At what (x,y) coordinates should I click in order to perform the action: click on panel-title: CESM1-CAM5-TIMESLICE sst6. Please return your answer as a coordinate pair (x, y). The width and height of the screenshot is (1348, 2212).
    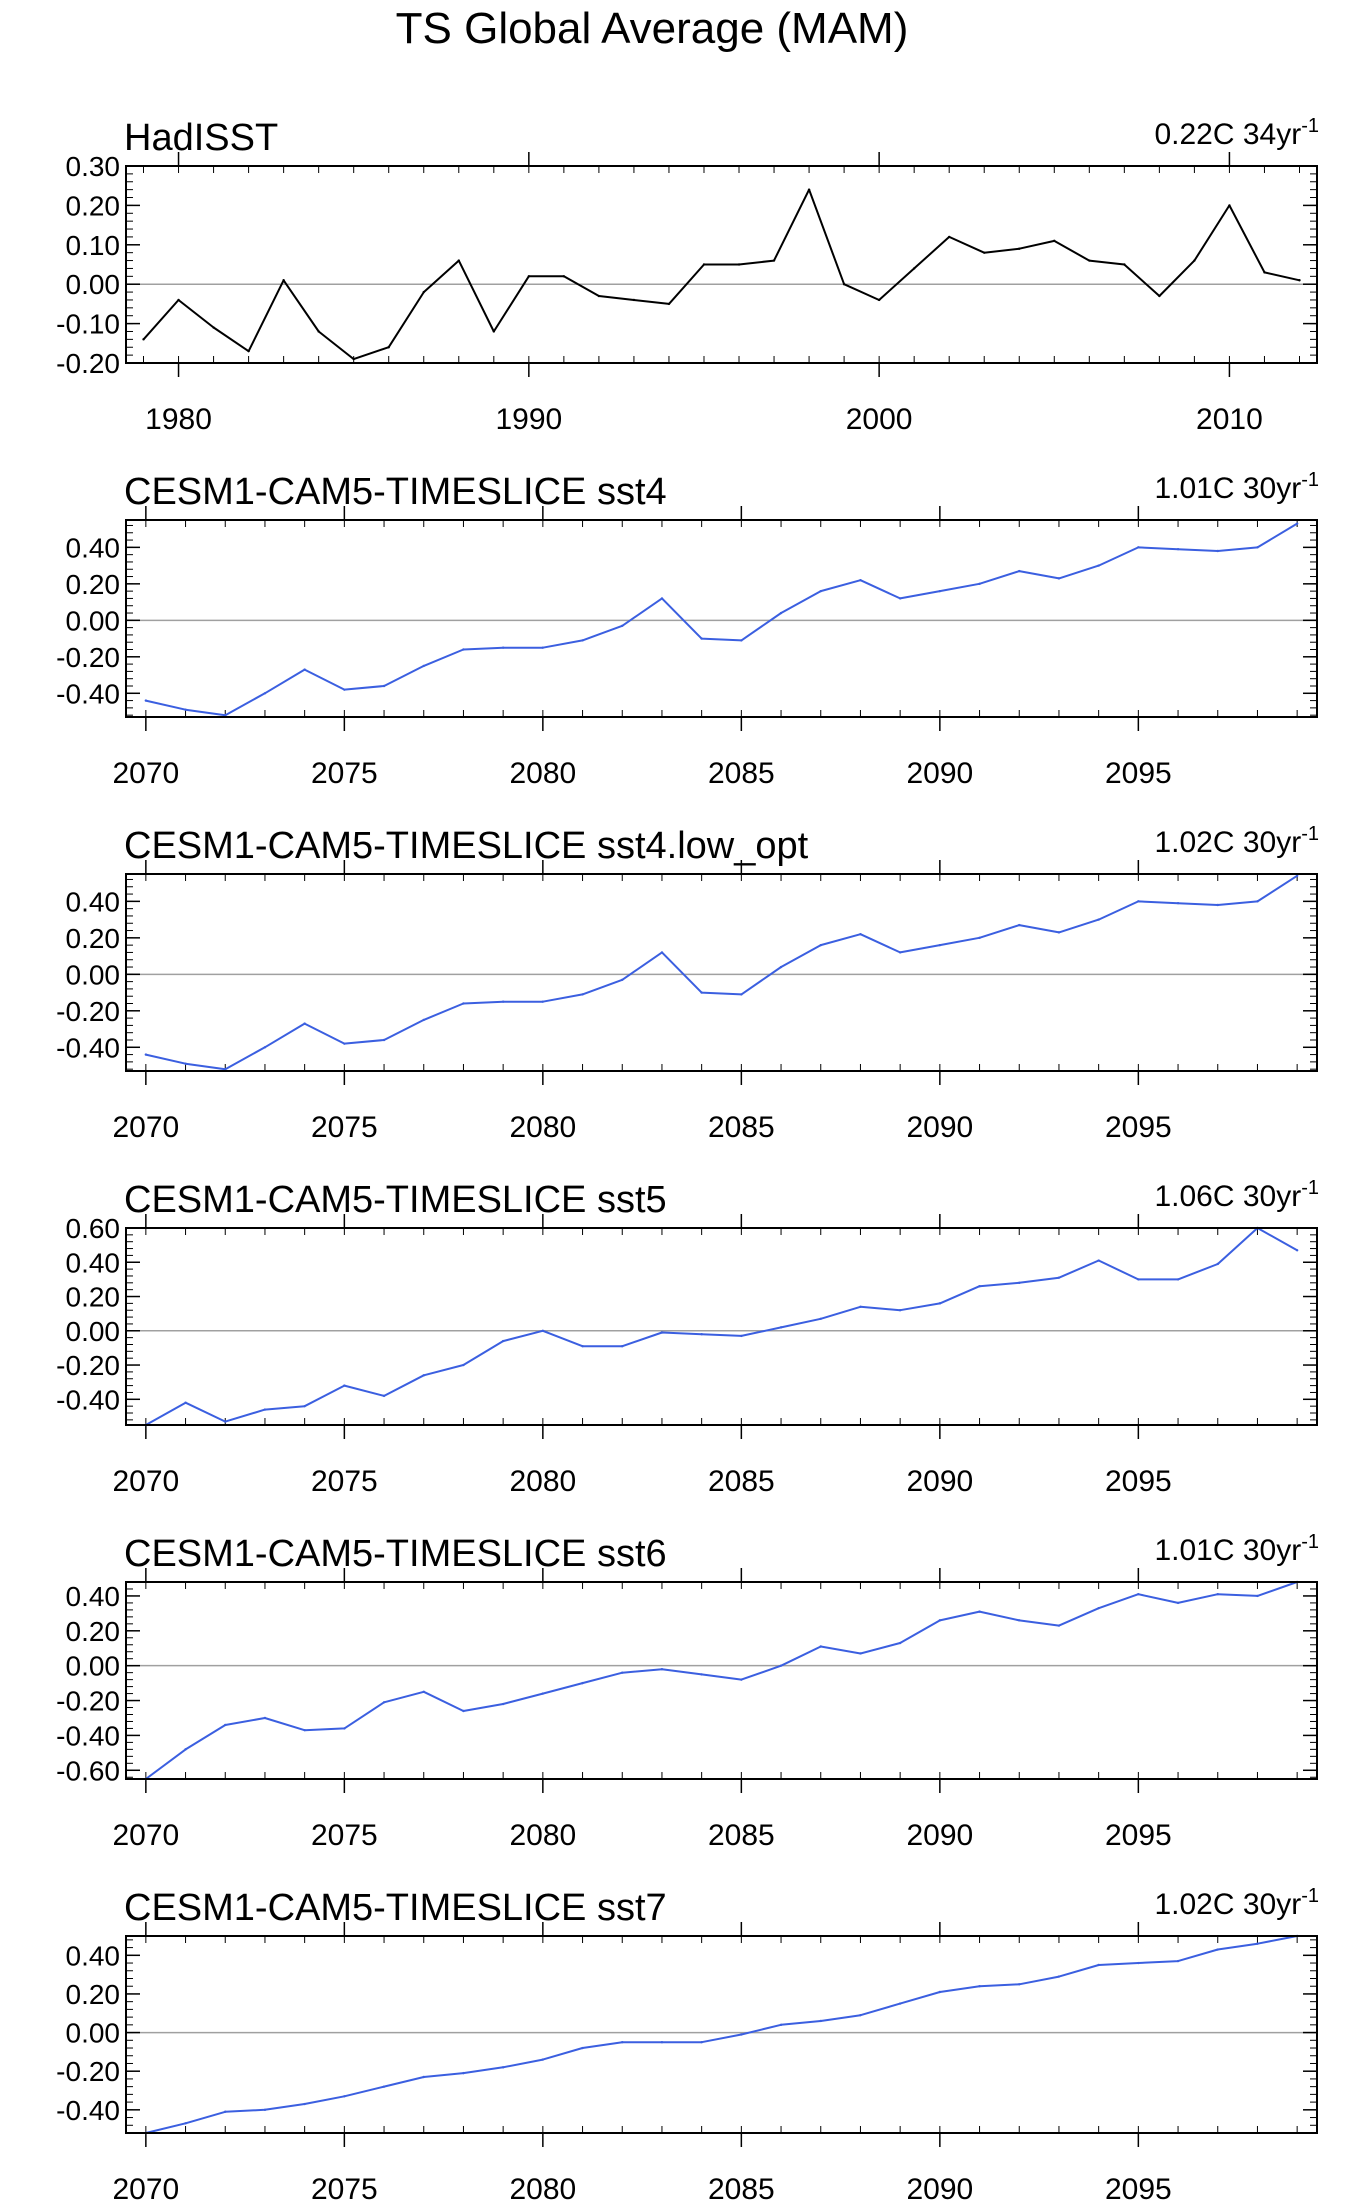
    Looking at the image, I should click on (395, 1554).